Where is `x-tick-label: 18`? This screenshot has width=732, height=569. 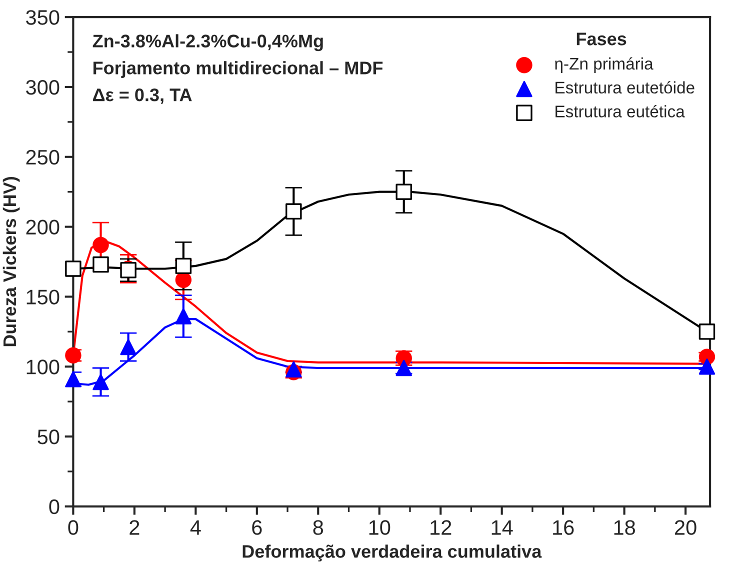
x-tick-label: 18 is located at coordinates (624, 527).